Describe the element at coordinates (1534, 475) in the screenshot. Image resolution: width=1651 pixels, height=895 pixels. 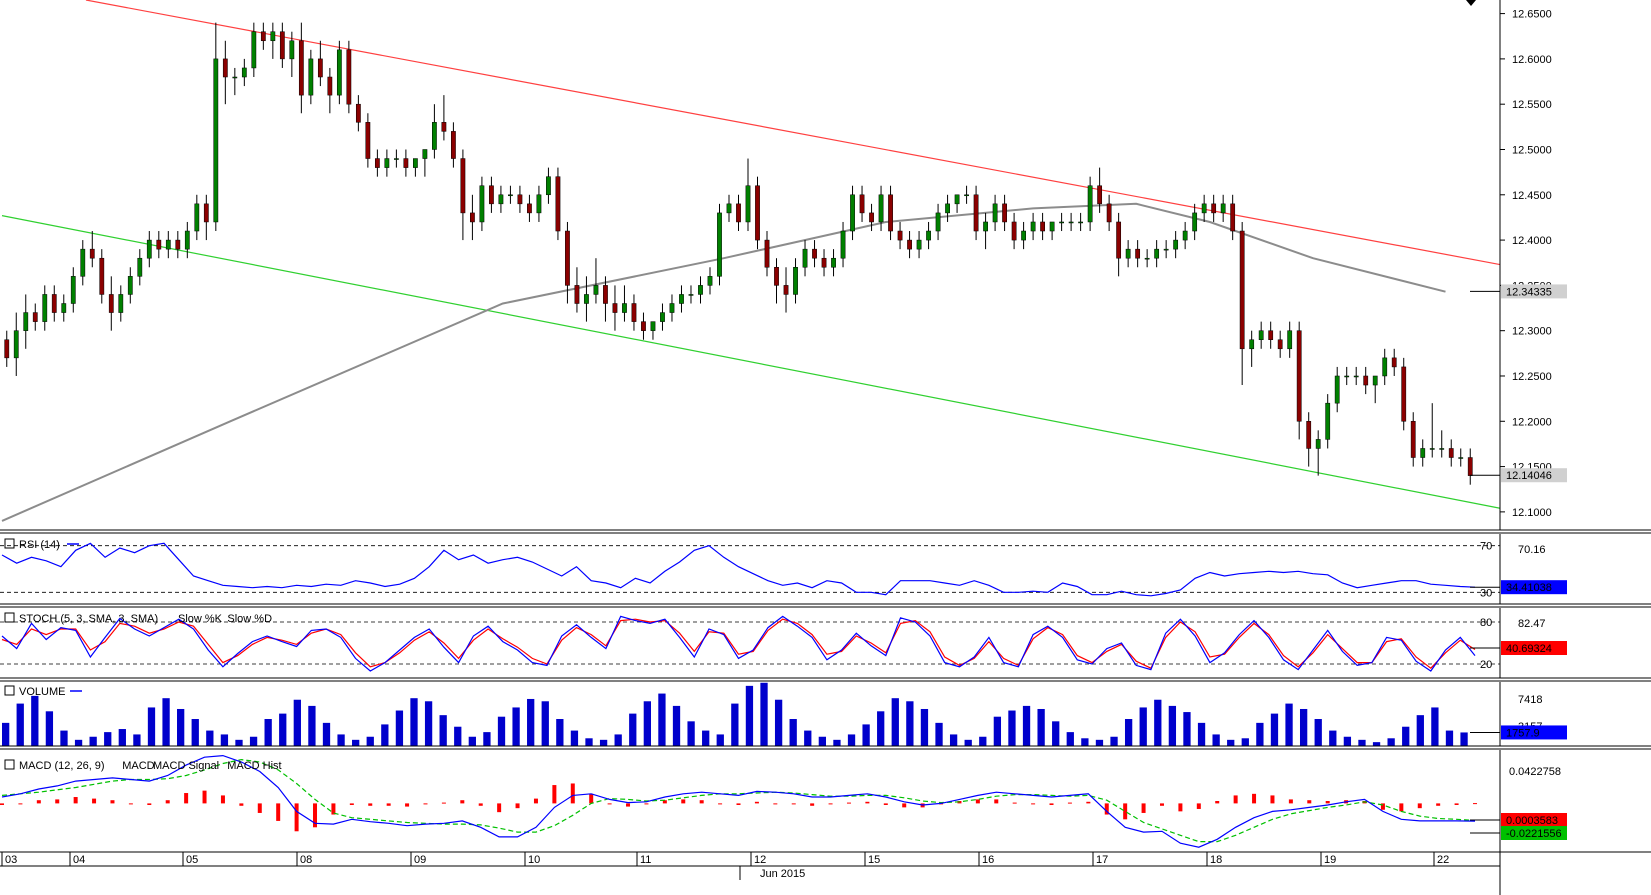
I see `last-price-tag-bg` at that location.